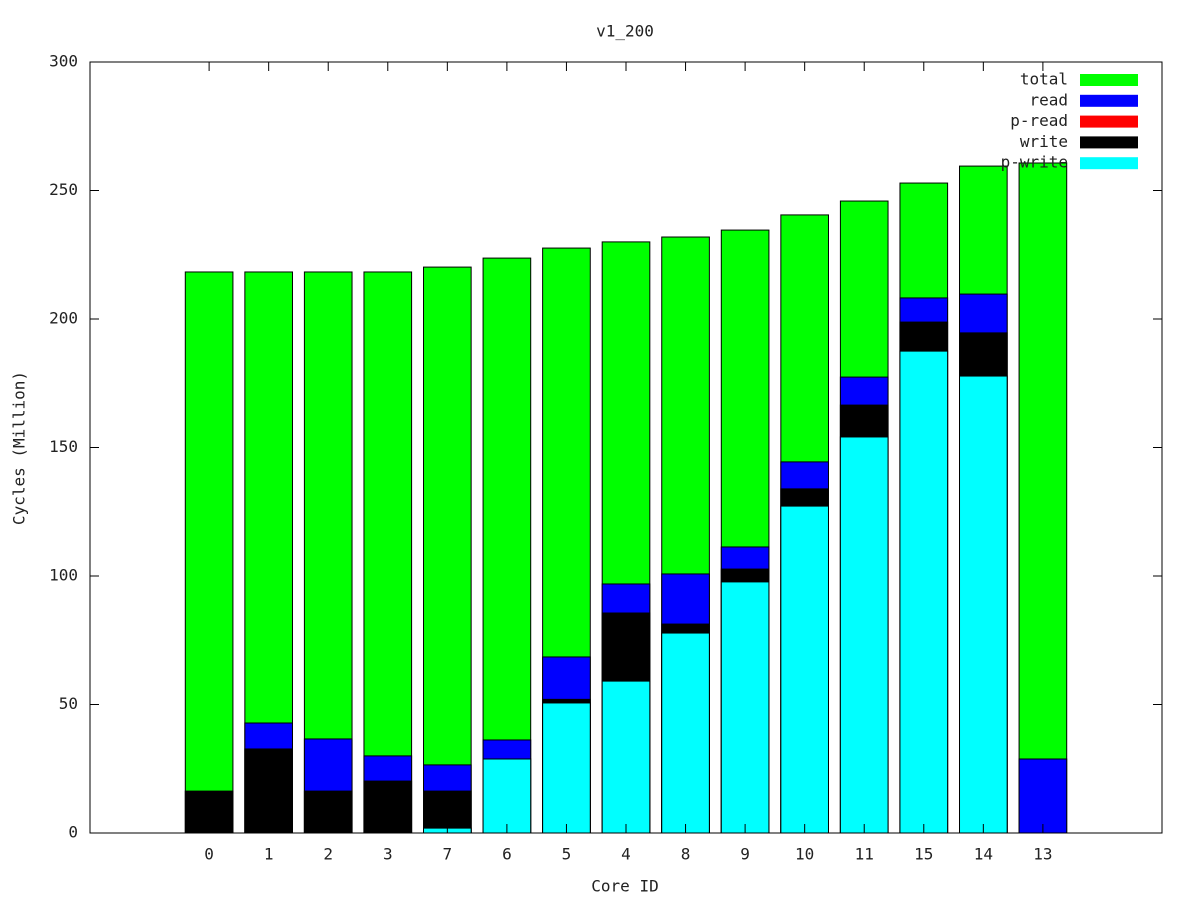 This screenshot has width=1200, height=900. Describe the element at coordinates (983, 854) in the screenshot. I see `x-tick-label: 14` at that location.